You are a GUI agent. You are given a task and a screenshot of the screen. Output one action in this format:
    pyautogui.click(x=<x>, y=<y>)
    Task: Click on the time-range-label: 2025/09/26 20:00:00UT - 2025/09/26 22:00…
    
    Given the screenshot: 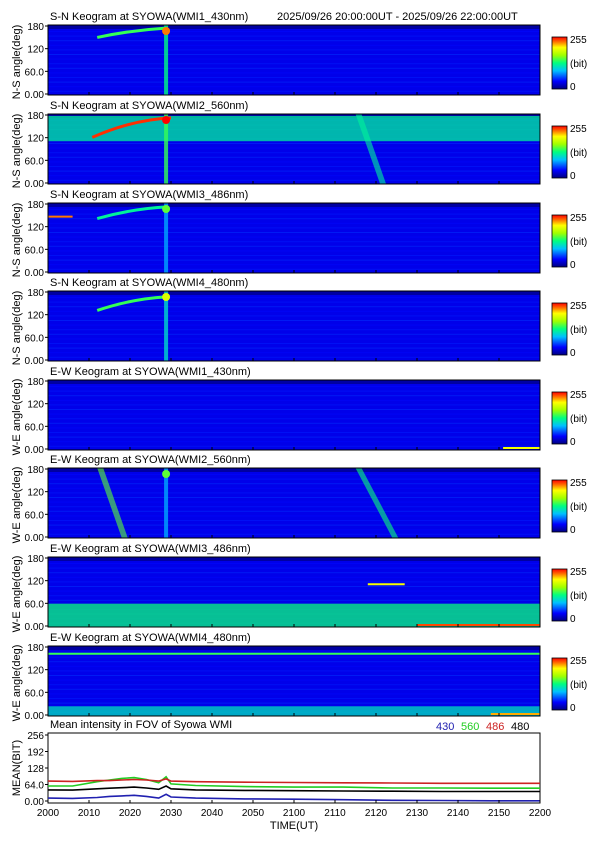 What is the action you would take?
    pyautogui.click(x=397, y=17)
    